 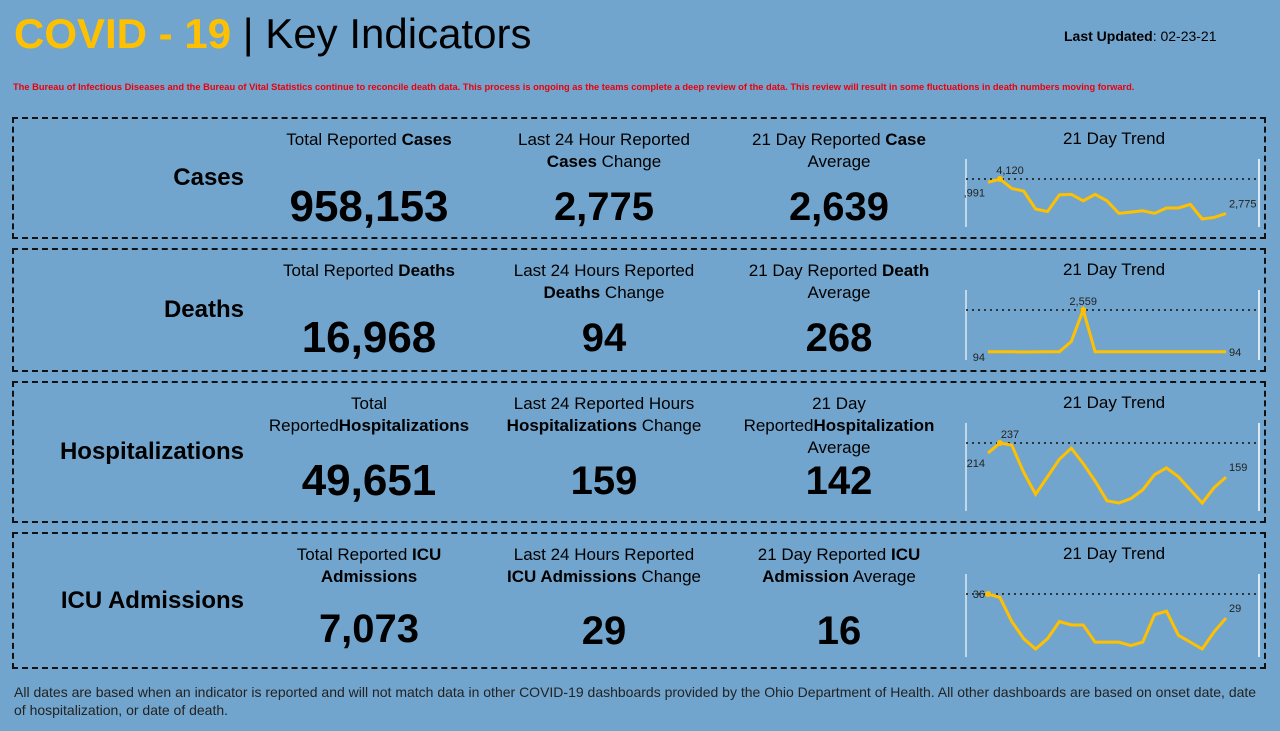 What do you see at coordinates (974, 193) in the screenshot?
I see `first-value-label: 3,991` at bounding box center [974, 193].